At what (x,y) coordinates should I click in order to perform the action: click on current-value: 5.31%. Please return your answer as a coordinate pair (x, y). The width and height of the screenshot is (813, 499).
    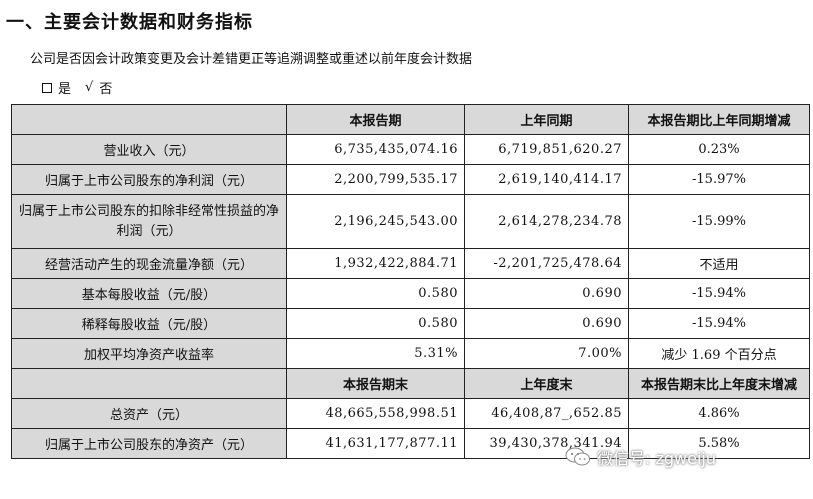
    Looking at the image, I should click on (375, 353).